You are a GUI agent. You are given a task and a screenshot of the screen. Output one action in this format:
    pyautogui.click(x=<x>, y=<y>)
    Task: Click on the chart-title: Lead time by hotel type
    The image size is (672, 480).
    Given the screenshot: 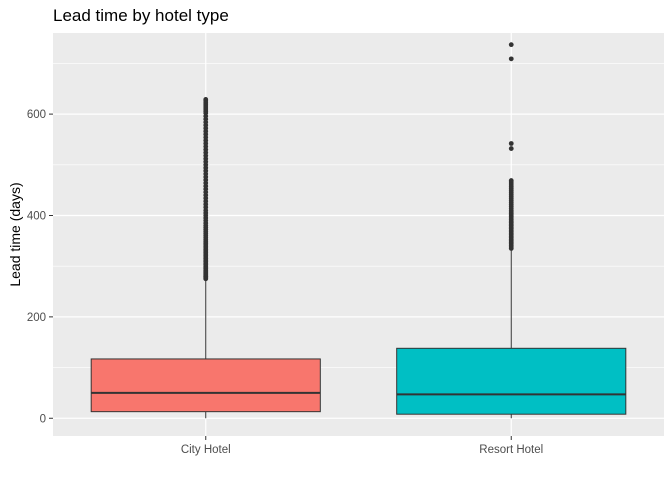 What is the action you would take?
    pyautogui.click(x=141, y=15)
    